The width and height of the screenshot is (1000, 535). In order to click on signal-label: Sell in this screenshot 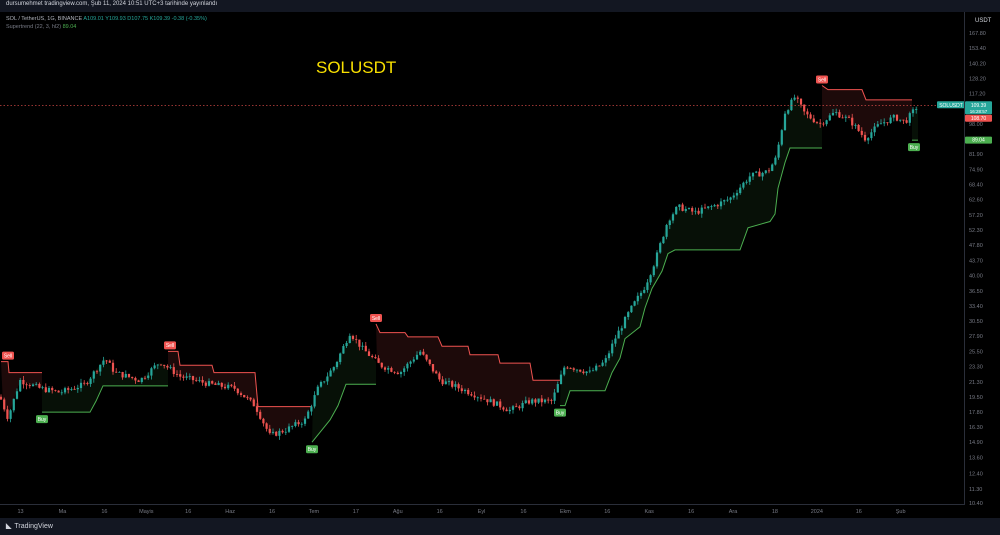, I will do `click(822, 80)`.